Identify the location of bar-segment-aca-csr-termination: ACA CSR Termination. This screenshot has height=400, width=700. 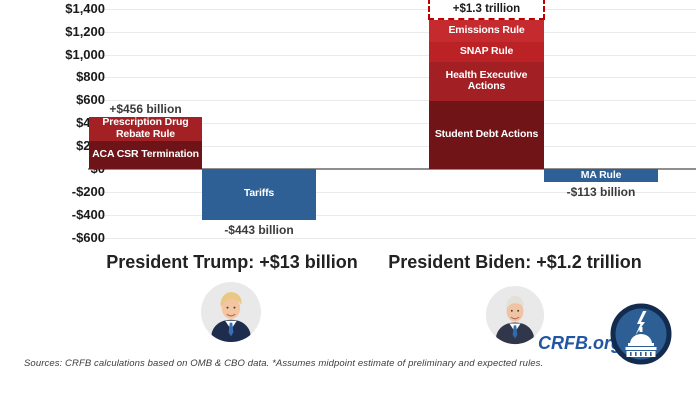
(145, 155).